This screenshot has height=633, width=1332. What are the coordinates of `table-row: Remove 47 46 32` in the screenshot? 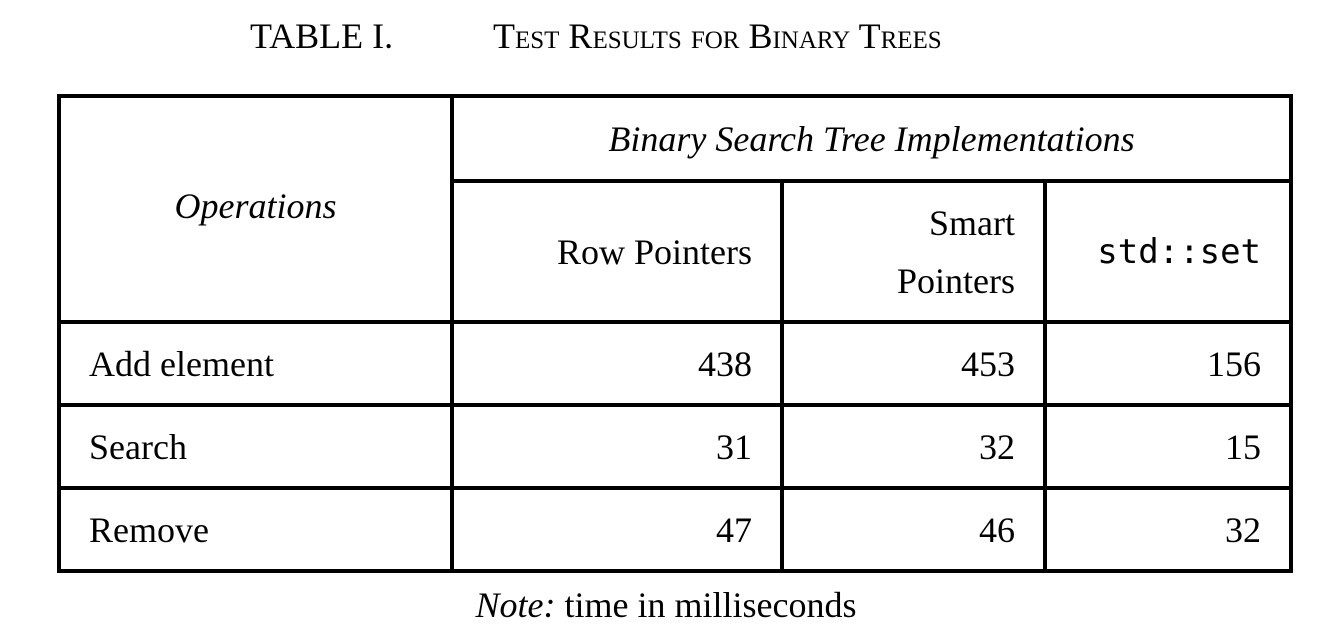 It's located at (675, 529).